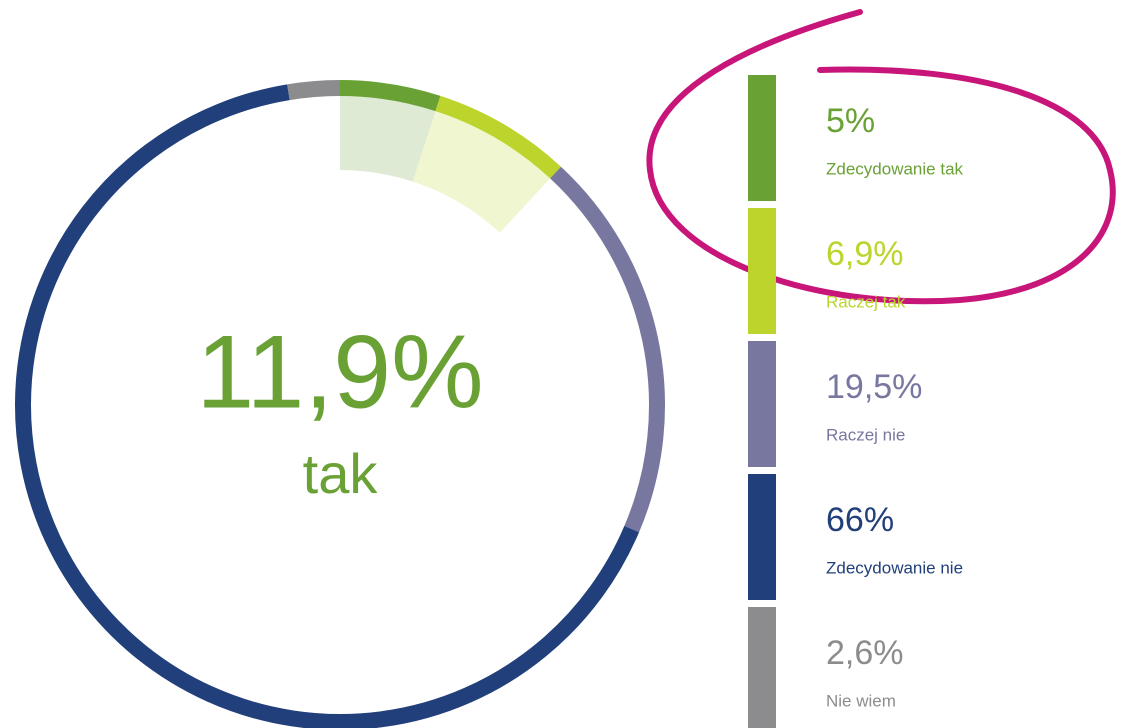 This screenshot has height=728, width=1124. What do you see at coordinates (861, 700) in the screenshot?
I see `legend-label: Nie wiem` at bounding box center [861, 700].